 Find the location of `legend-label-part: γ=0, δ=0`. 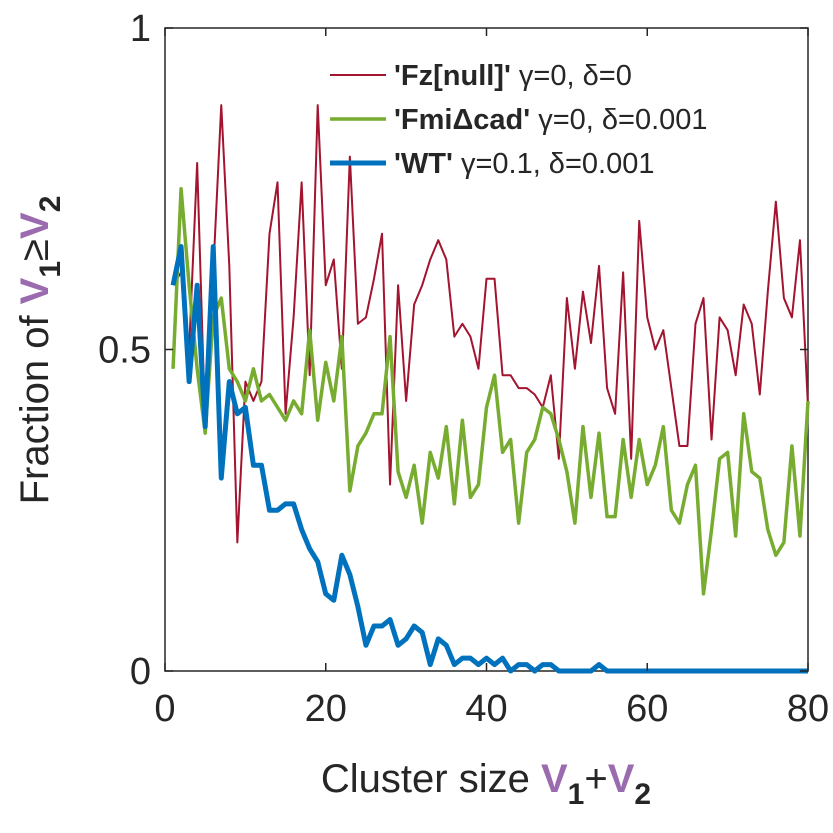

legend-label-part: γ=0, δ=0 is located at coordinates (571, 76).